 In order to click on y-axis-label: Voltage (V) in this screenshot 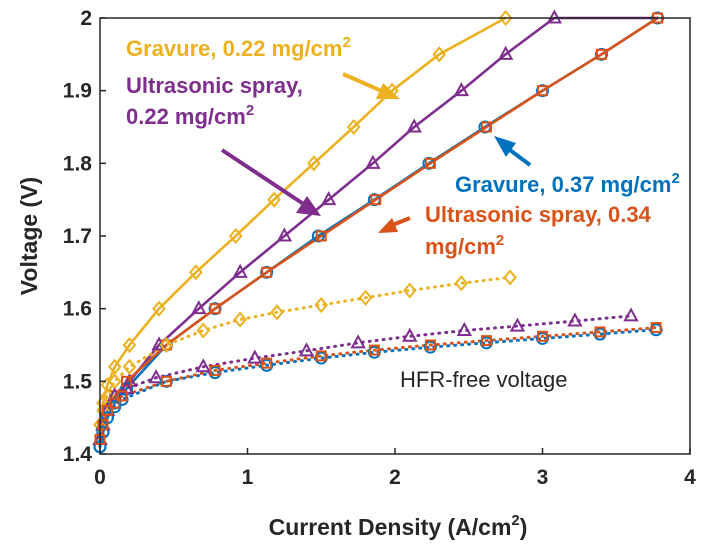, I will do `click(29, 236)`.